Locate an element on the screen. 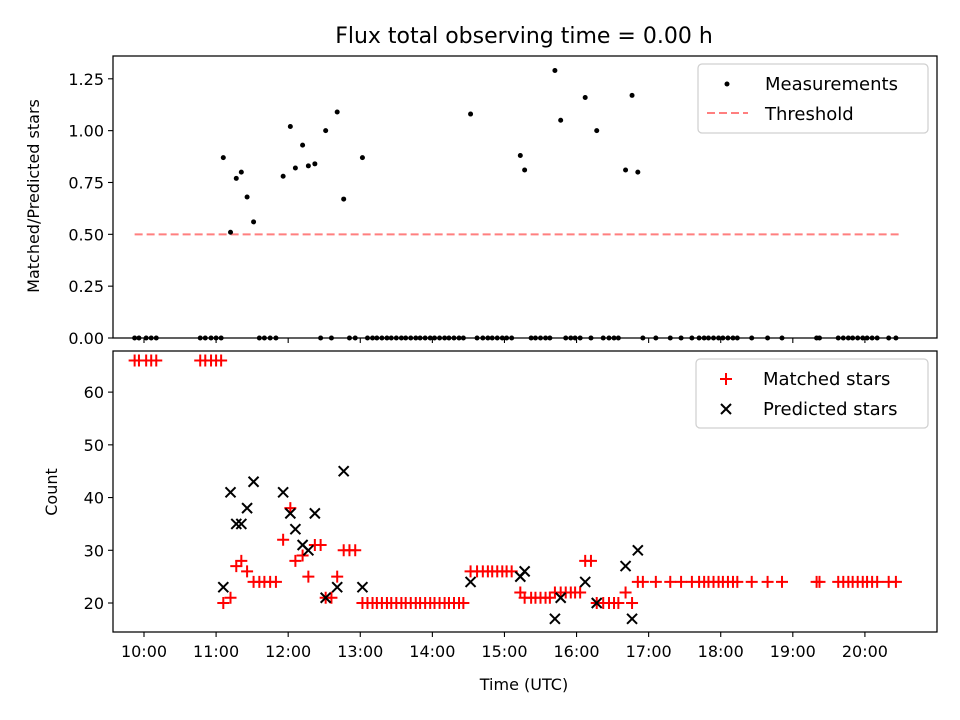 The height and width of the screenshot is (720, 960). top-y-tick-label: 0.00 is located at coordinates (86, 338).